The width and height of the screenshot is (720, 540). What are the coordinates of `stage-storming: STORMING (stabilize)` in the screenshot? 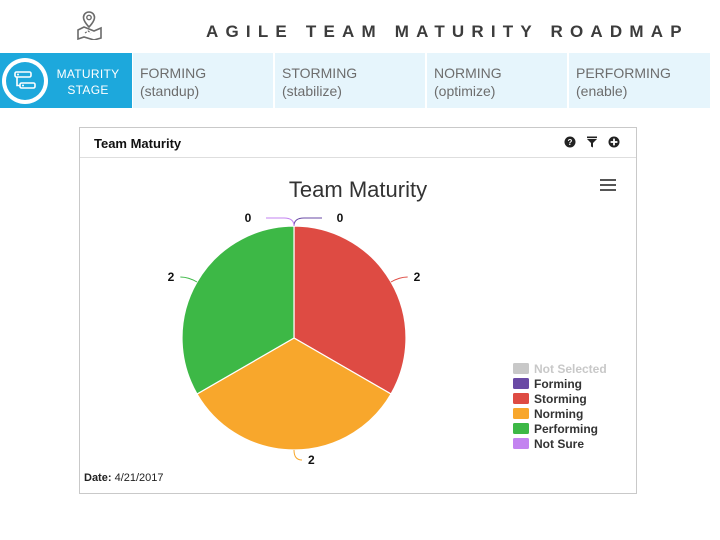 It's located at (350, 80).